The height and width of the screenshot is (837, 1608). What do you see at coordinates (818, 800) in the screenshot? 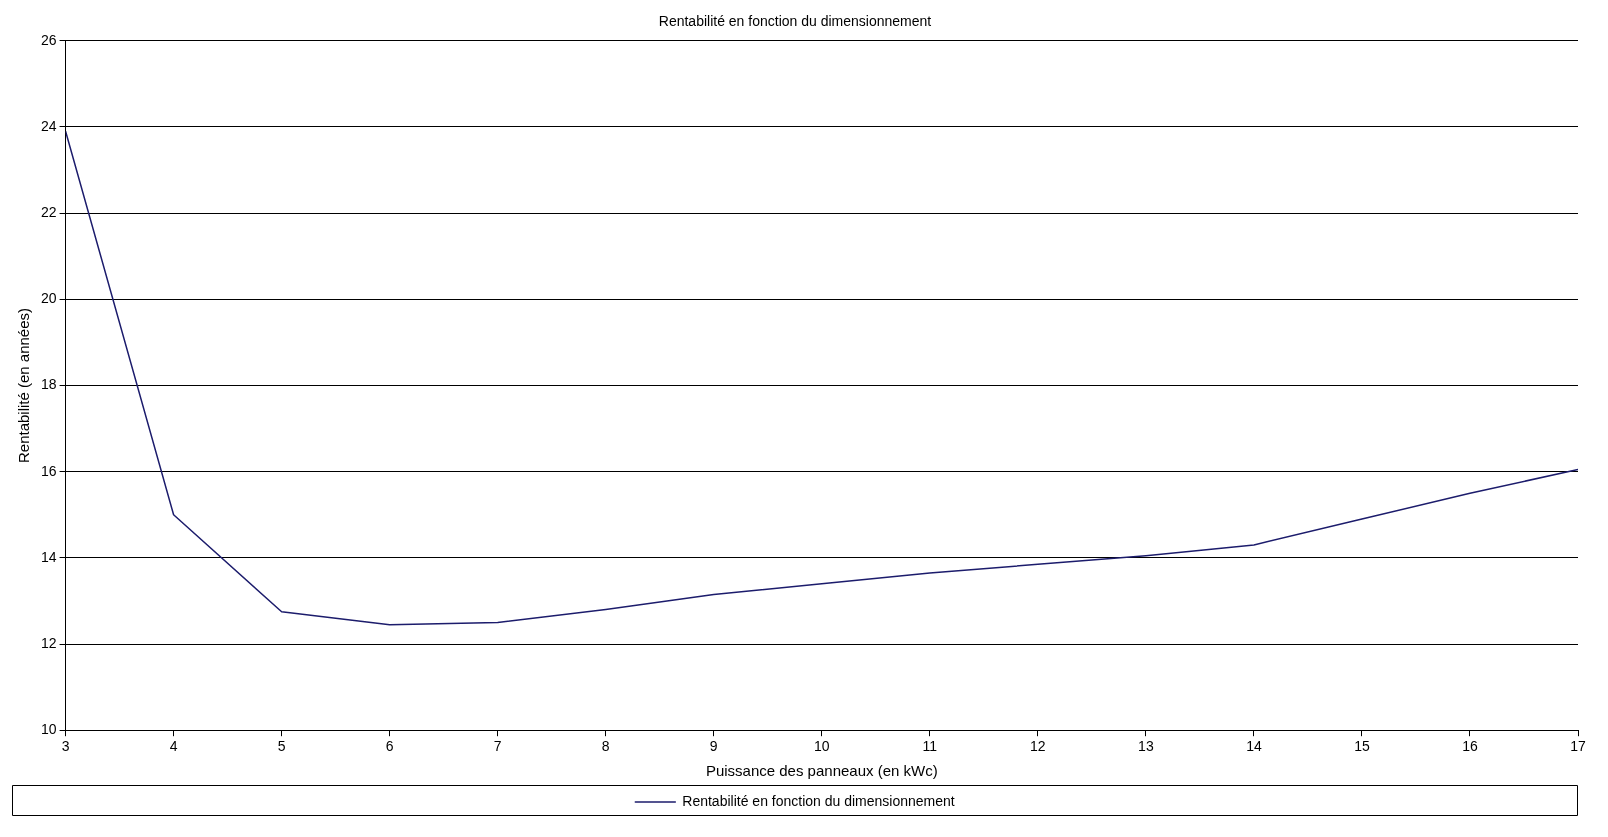
I see `legend-label: Rentabilité en fonction du dimensionnement` at bounding box center [818, 800].